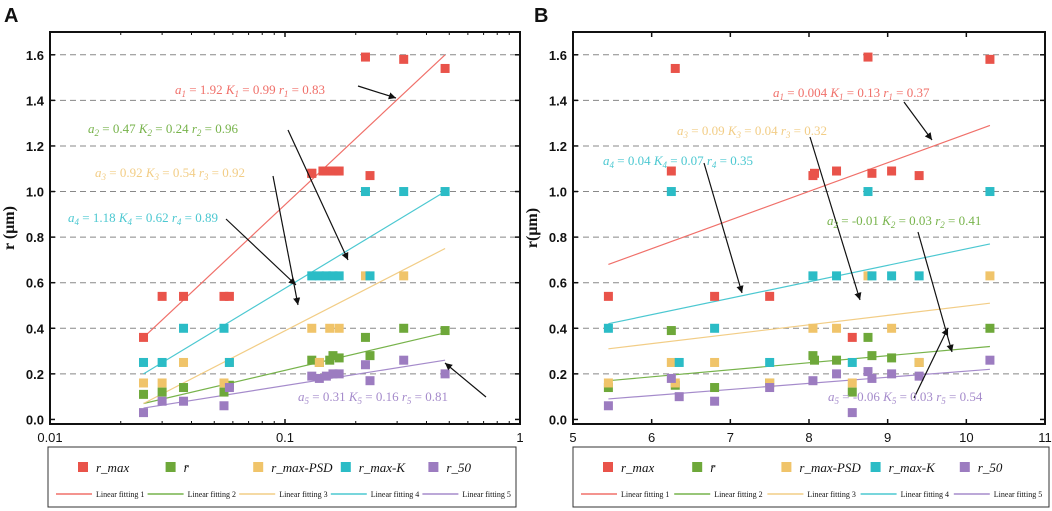 The image size is (1052, 511). Describe the element at coordinates (99, 217) in the screenshot. I see `annotation-value: = 1.18` at that location.